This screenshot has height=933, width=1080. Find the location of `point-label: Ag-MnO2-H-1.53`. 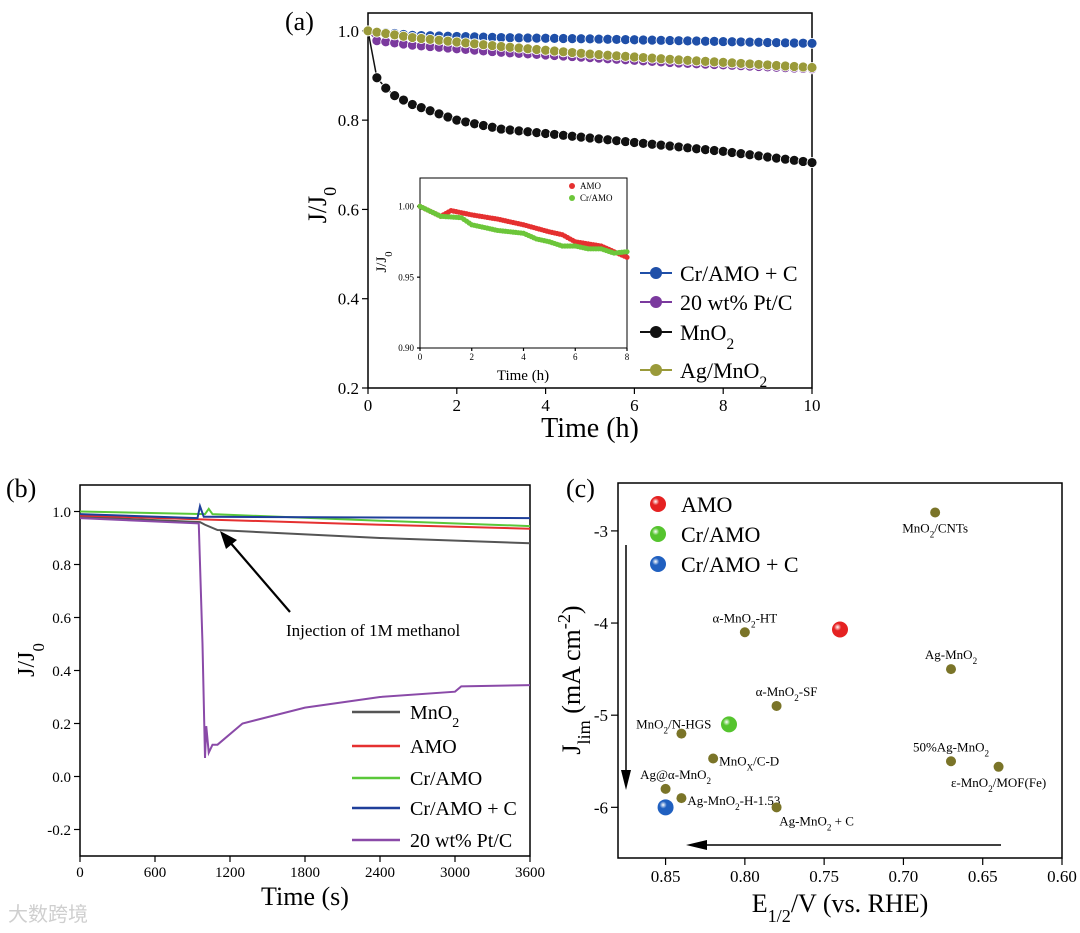

point-label: Ag-MnO2-H-1.53 is located at coordinates (733, 802).